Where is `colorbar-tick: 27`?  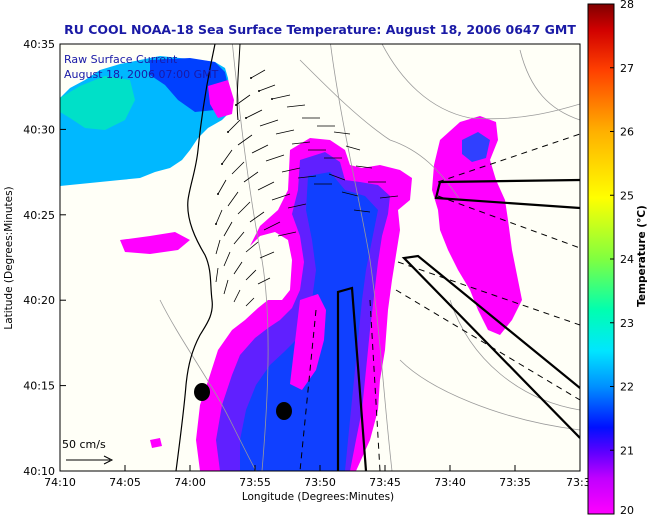 colorbar-tick: 27 is located at coordinates (627, 68).